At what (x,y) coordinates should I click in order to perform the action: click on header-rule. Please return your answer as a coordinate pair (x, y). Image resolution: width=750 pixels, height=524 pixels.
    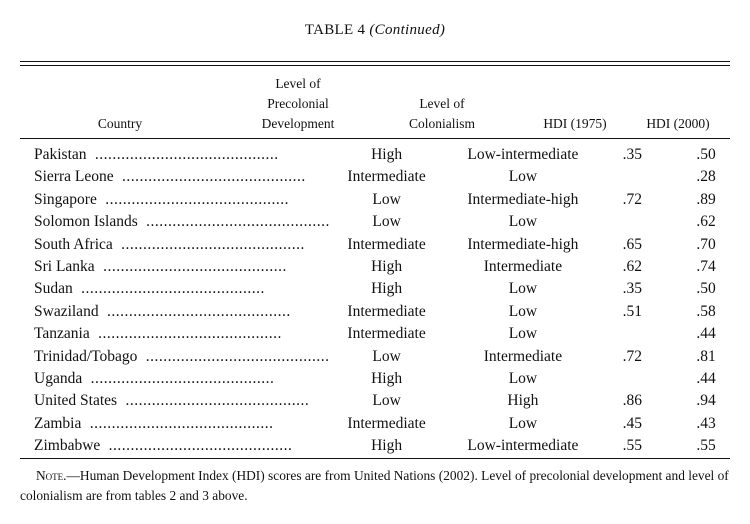
    Looking at the image, I should click on (375, 138).